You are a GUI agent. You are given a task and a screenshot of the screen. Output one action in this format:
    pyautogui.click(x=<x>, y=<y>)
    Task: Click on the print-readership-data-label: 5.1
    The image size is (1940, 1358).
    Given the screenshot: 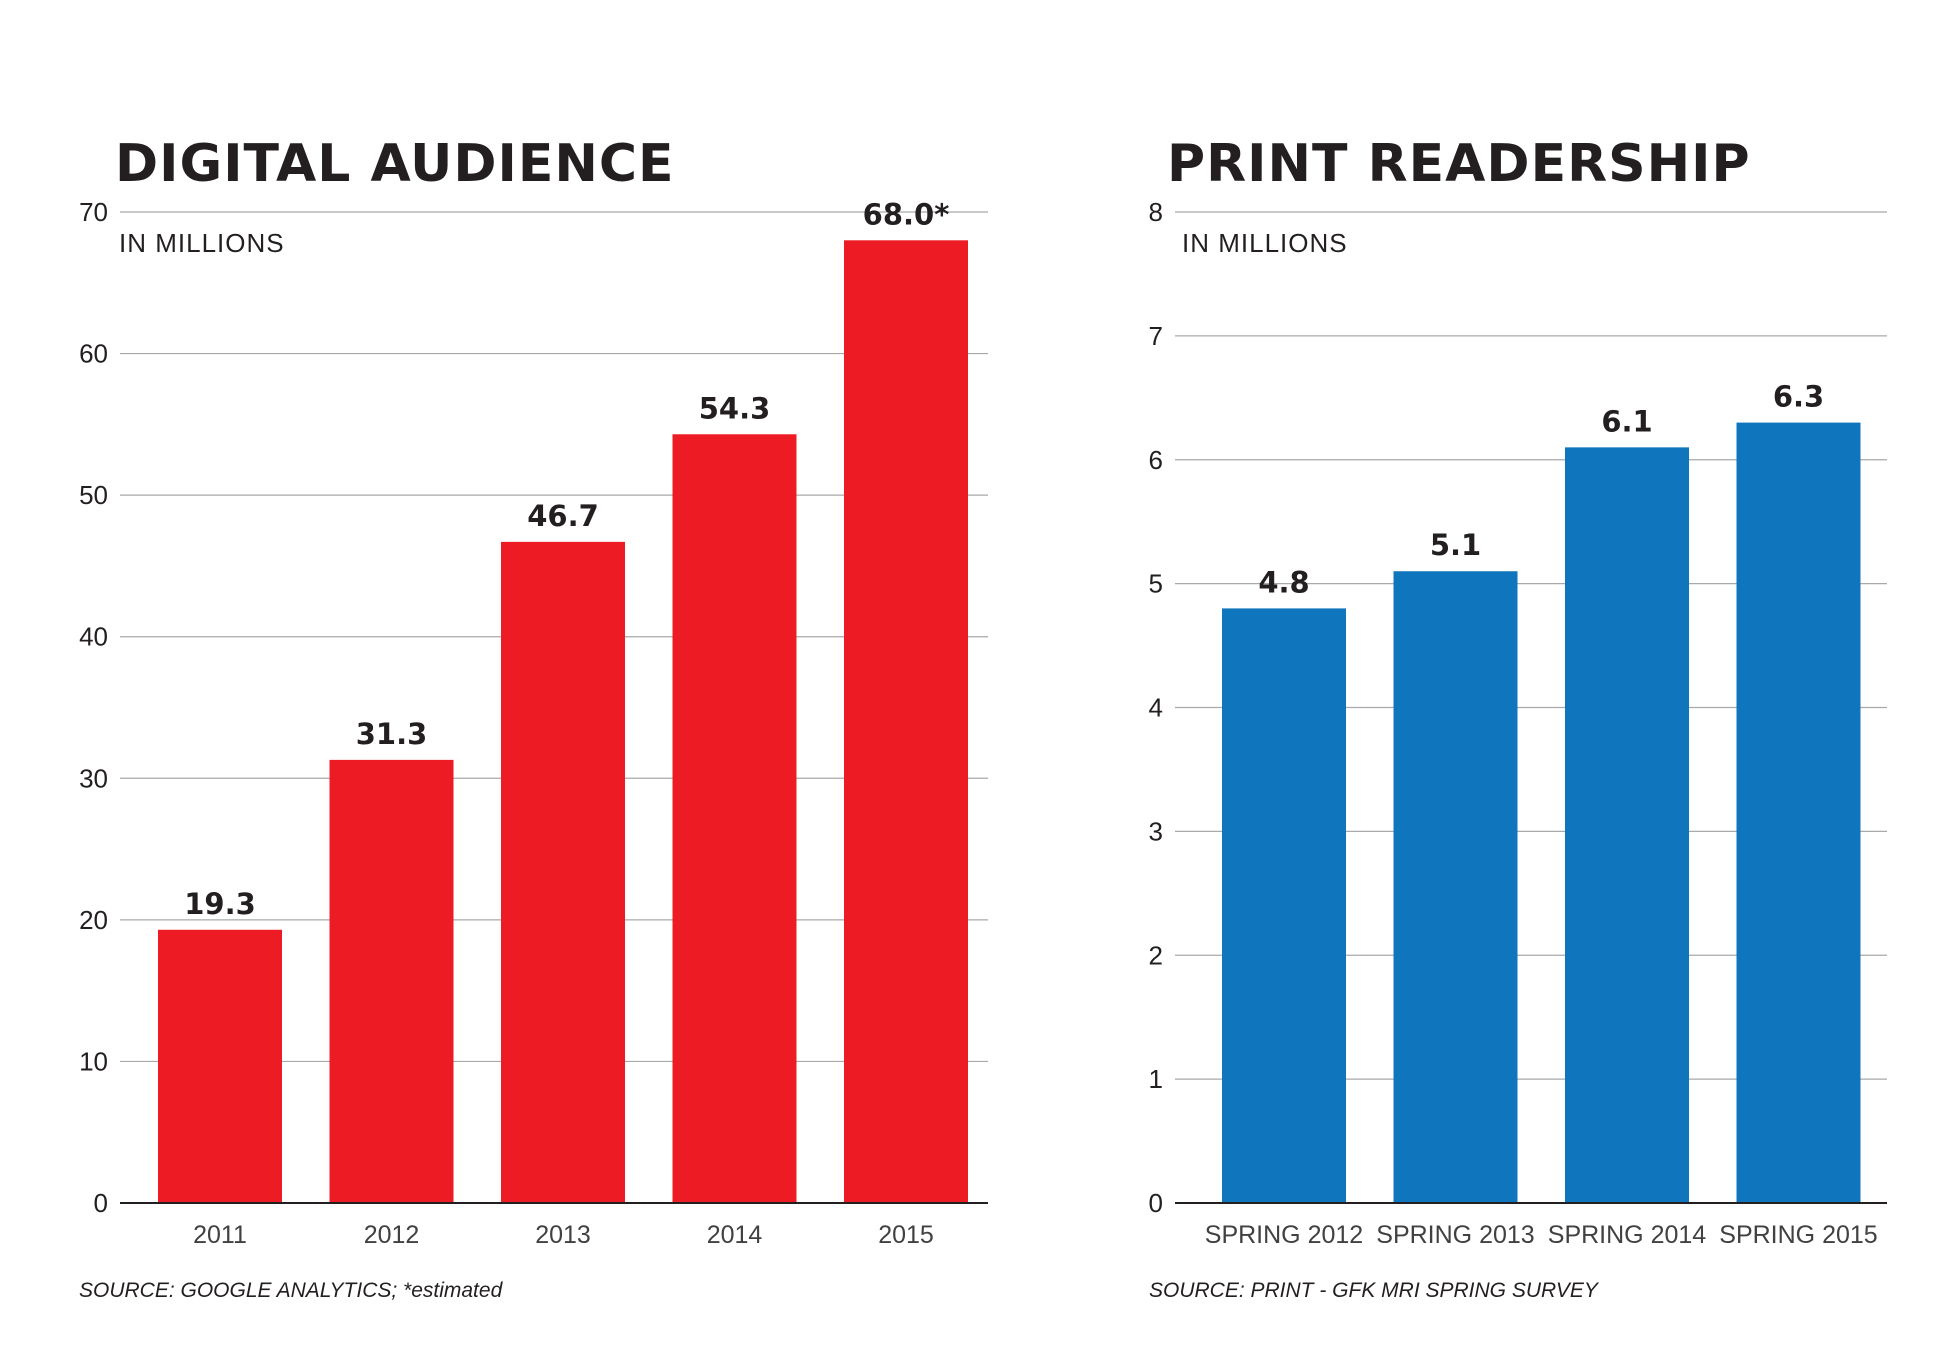 What is the action you would take?
    pyautogui.click(x=1455, y=545)
    